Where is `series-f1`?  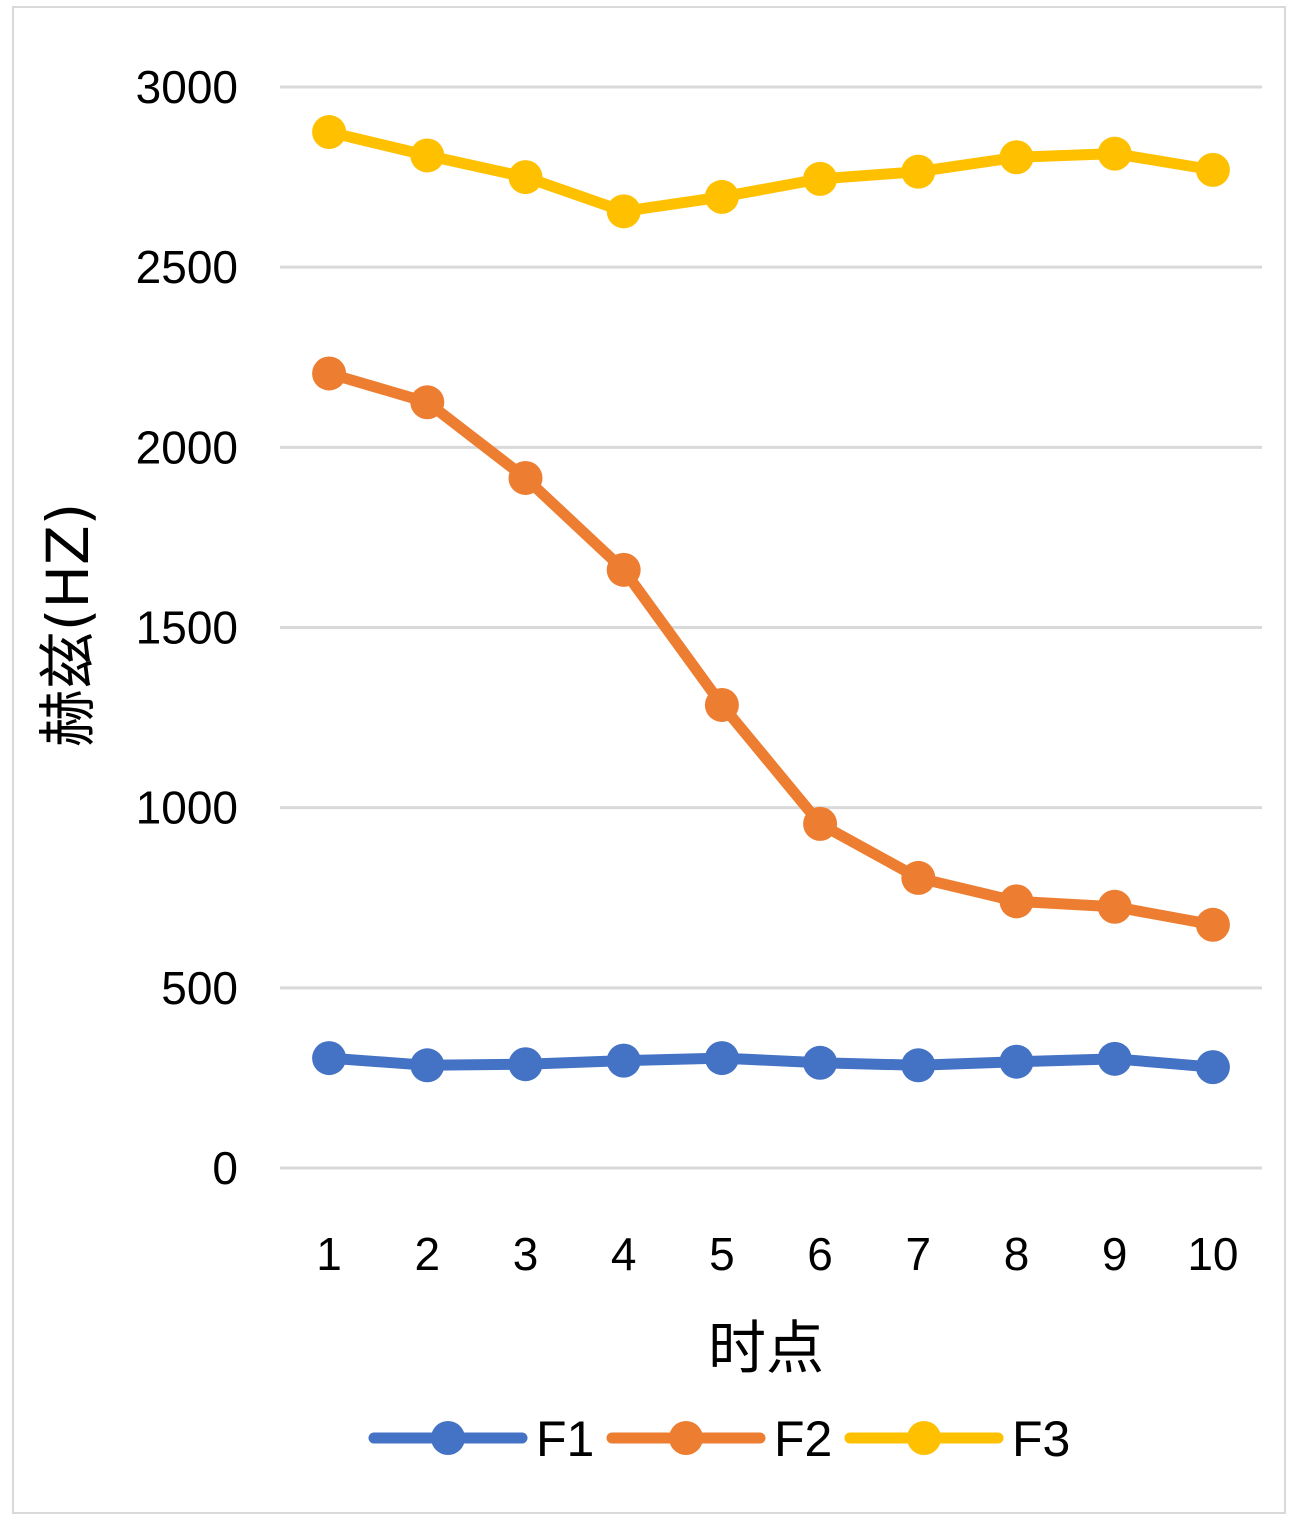 series-f1 is located at coordinates (771, 1063).